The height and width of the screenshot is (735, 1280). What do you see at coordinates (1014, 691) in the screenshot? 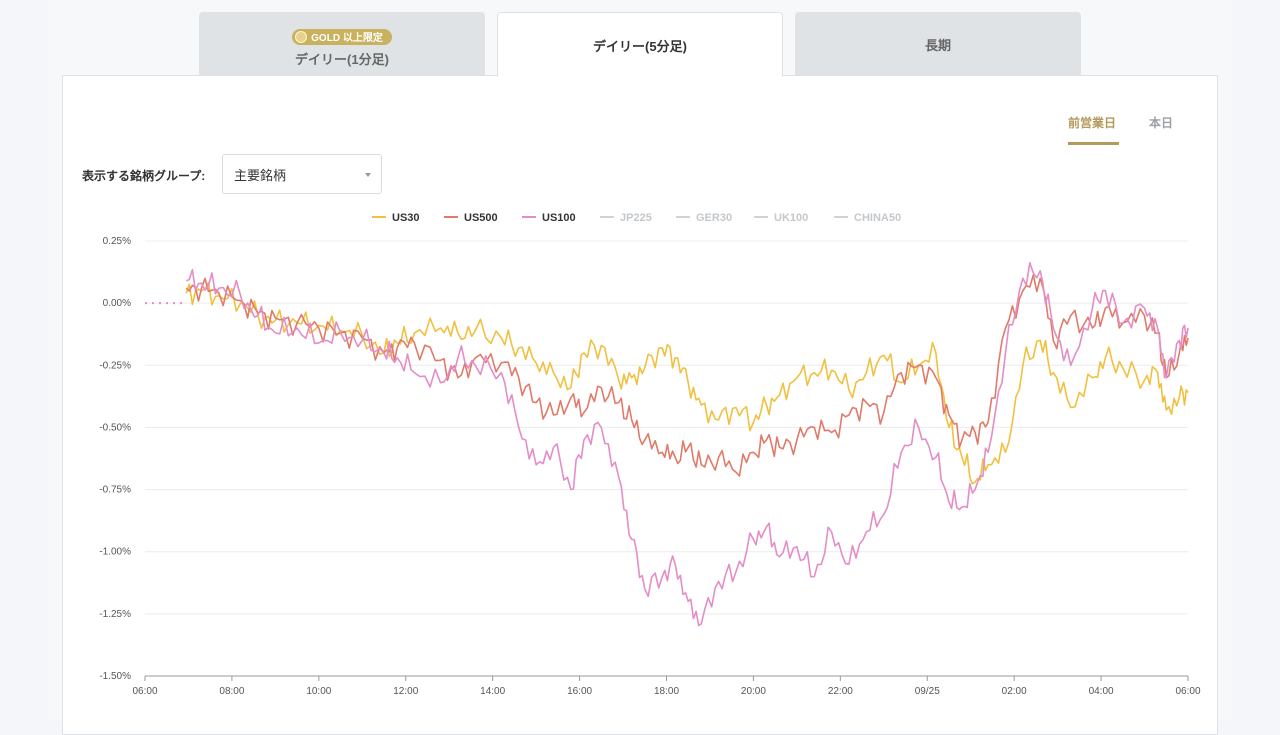
I see `x-tick-label: 02:00` at bounding box center [1014, 691].